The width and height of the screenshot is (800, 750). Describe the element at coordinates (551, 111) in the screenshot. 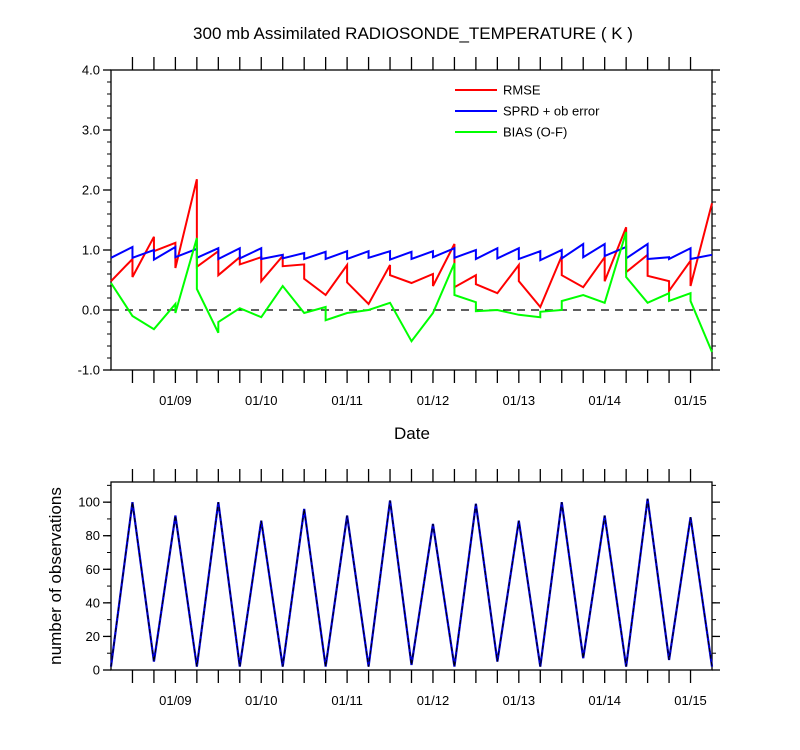

I see `legend-label-1: SPRD + ob error` at that location.